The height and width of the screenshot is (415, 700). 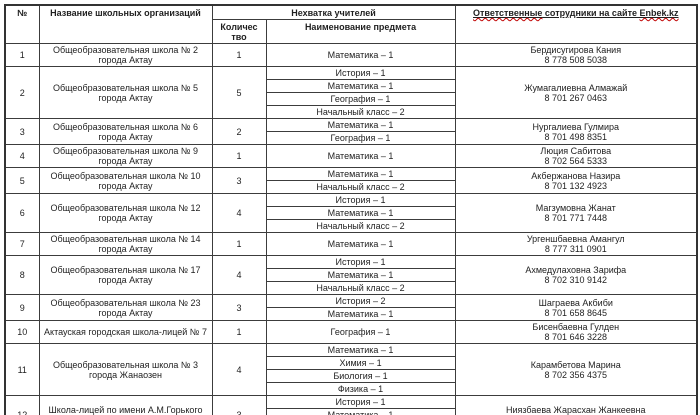 What do you see at coordinates (575, 302) in the screenshot?
I see `contact-name: Шаграева Акбиби` at bounding box center [575, 302].